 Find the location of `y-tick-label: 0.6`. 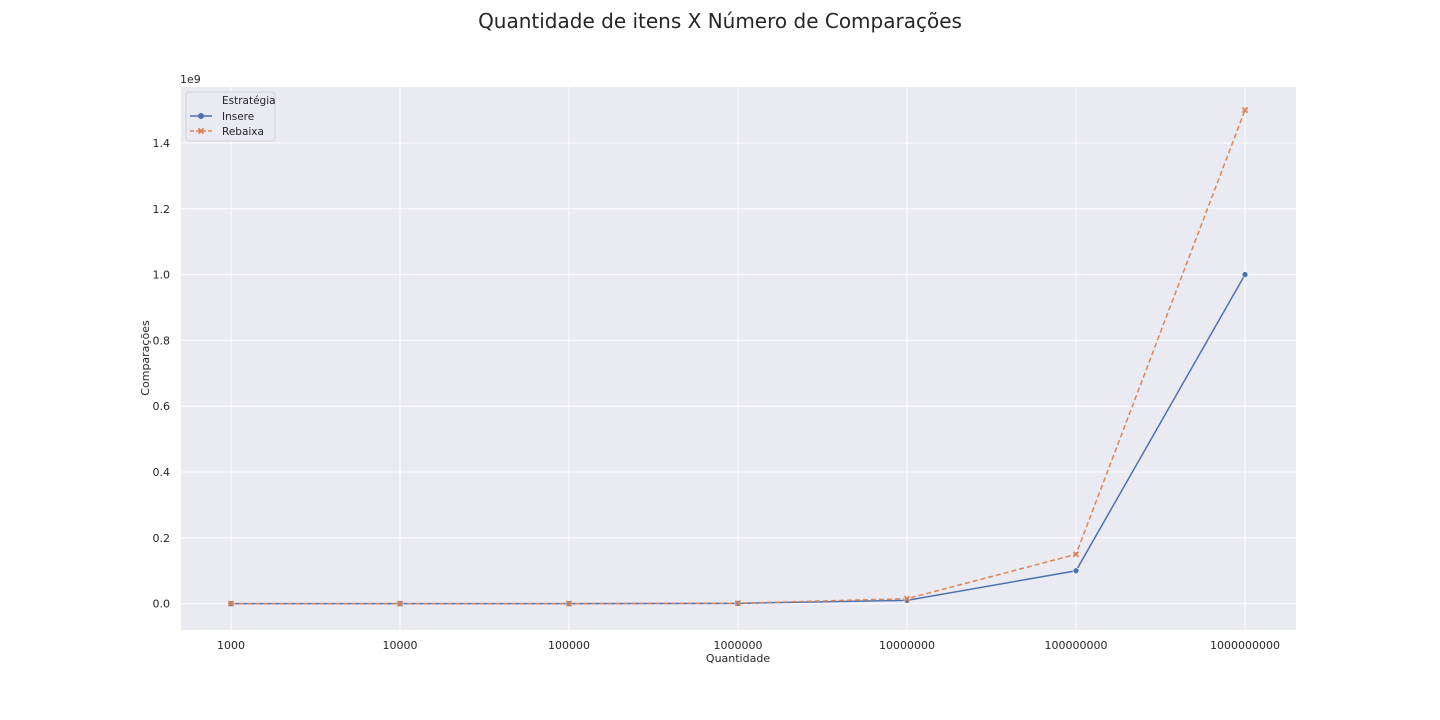

y-tick-label: 0.6 is located at coordinates (162, 406).